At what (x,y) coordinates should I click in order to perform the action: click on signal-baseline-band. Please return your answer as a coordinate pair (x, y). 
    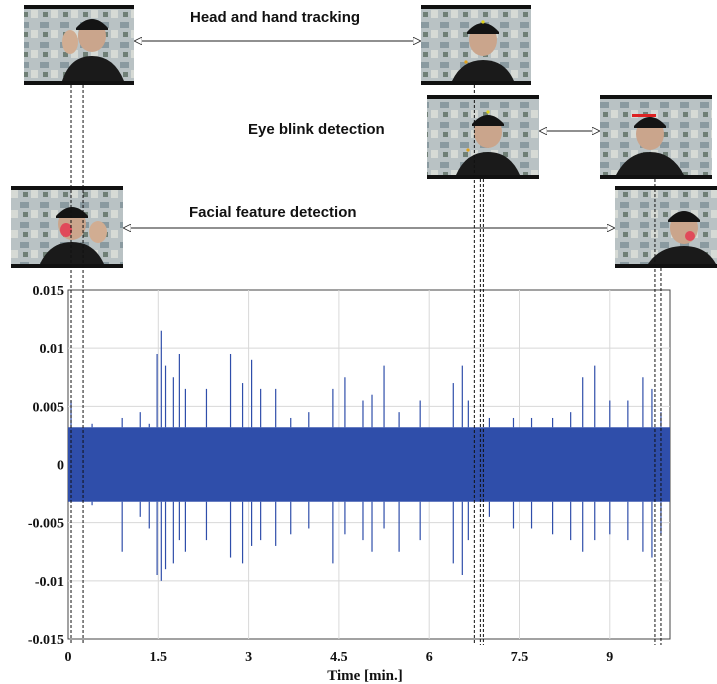
    Looking at the image, I should click on (369, 464).